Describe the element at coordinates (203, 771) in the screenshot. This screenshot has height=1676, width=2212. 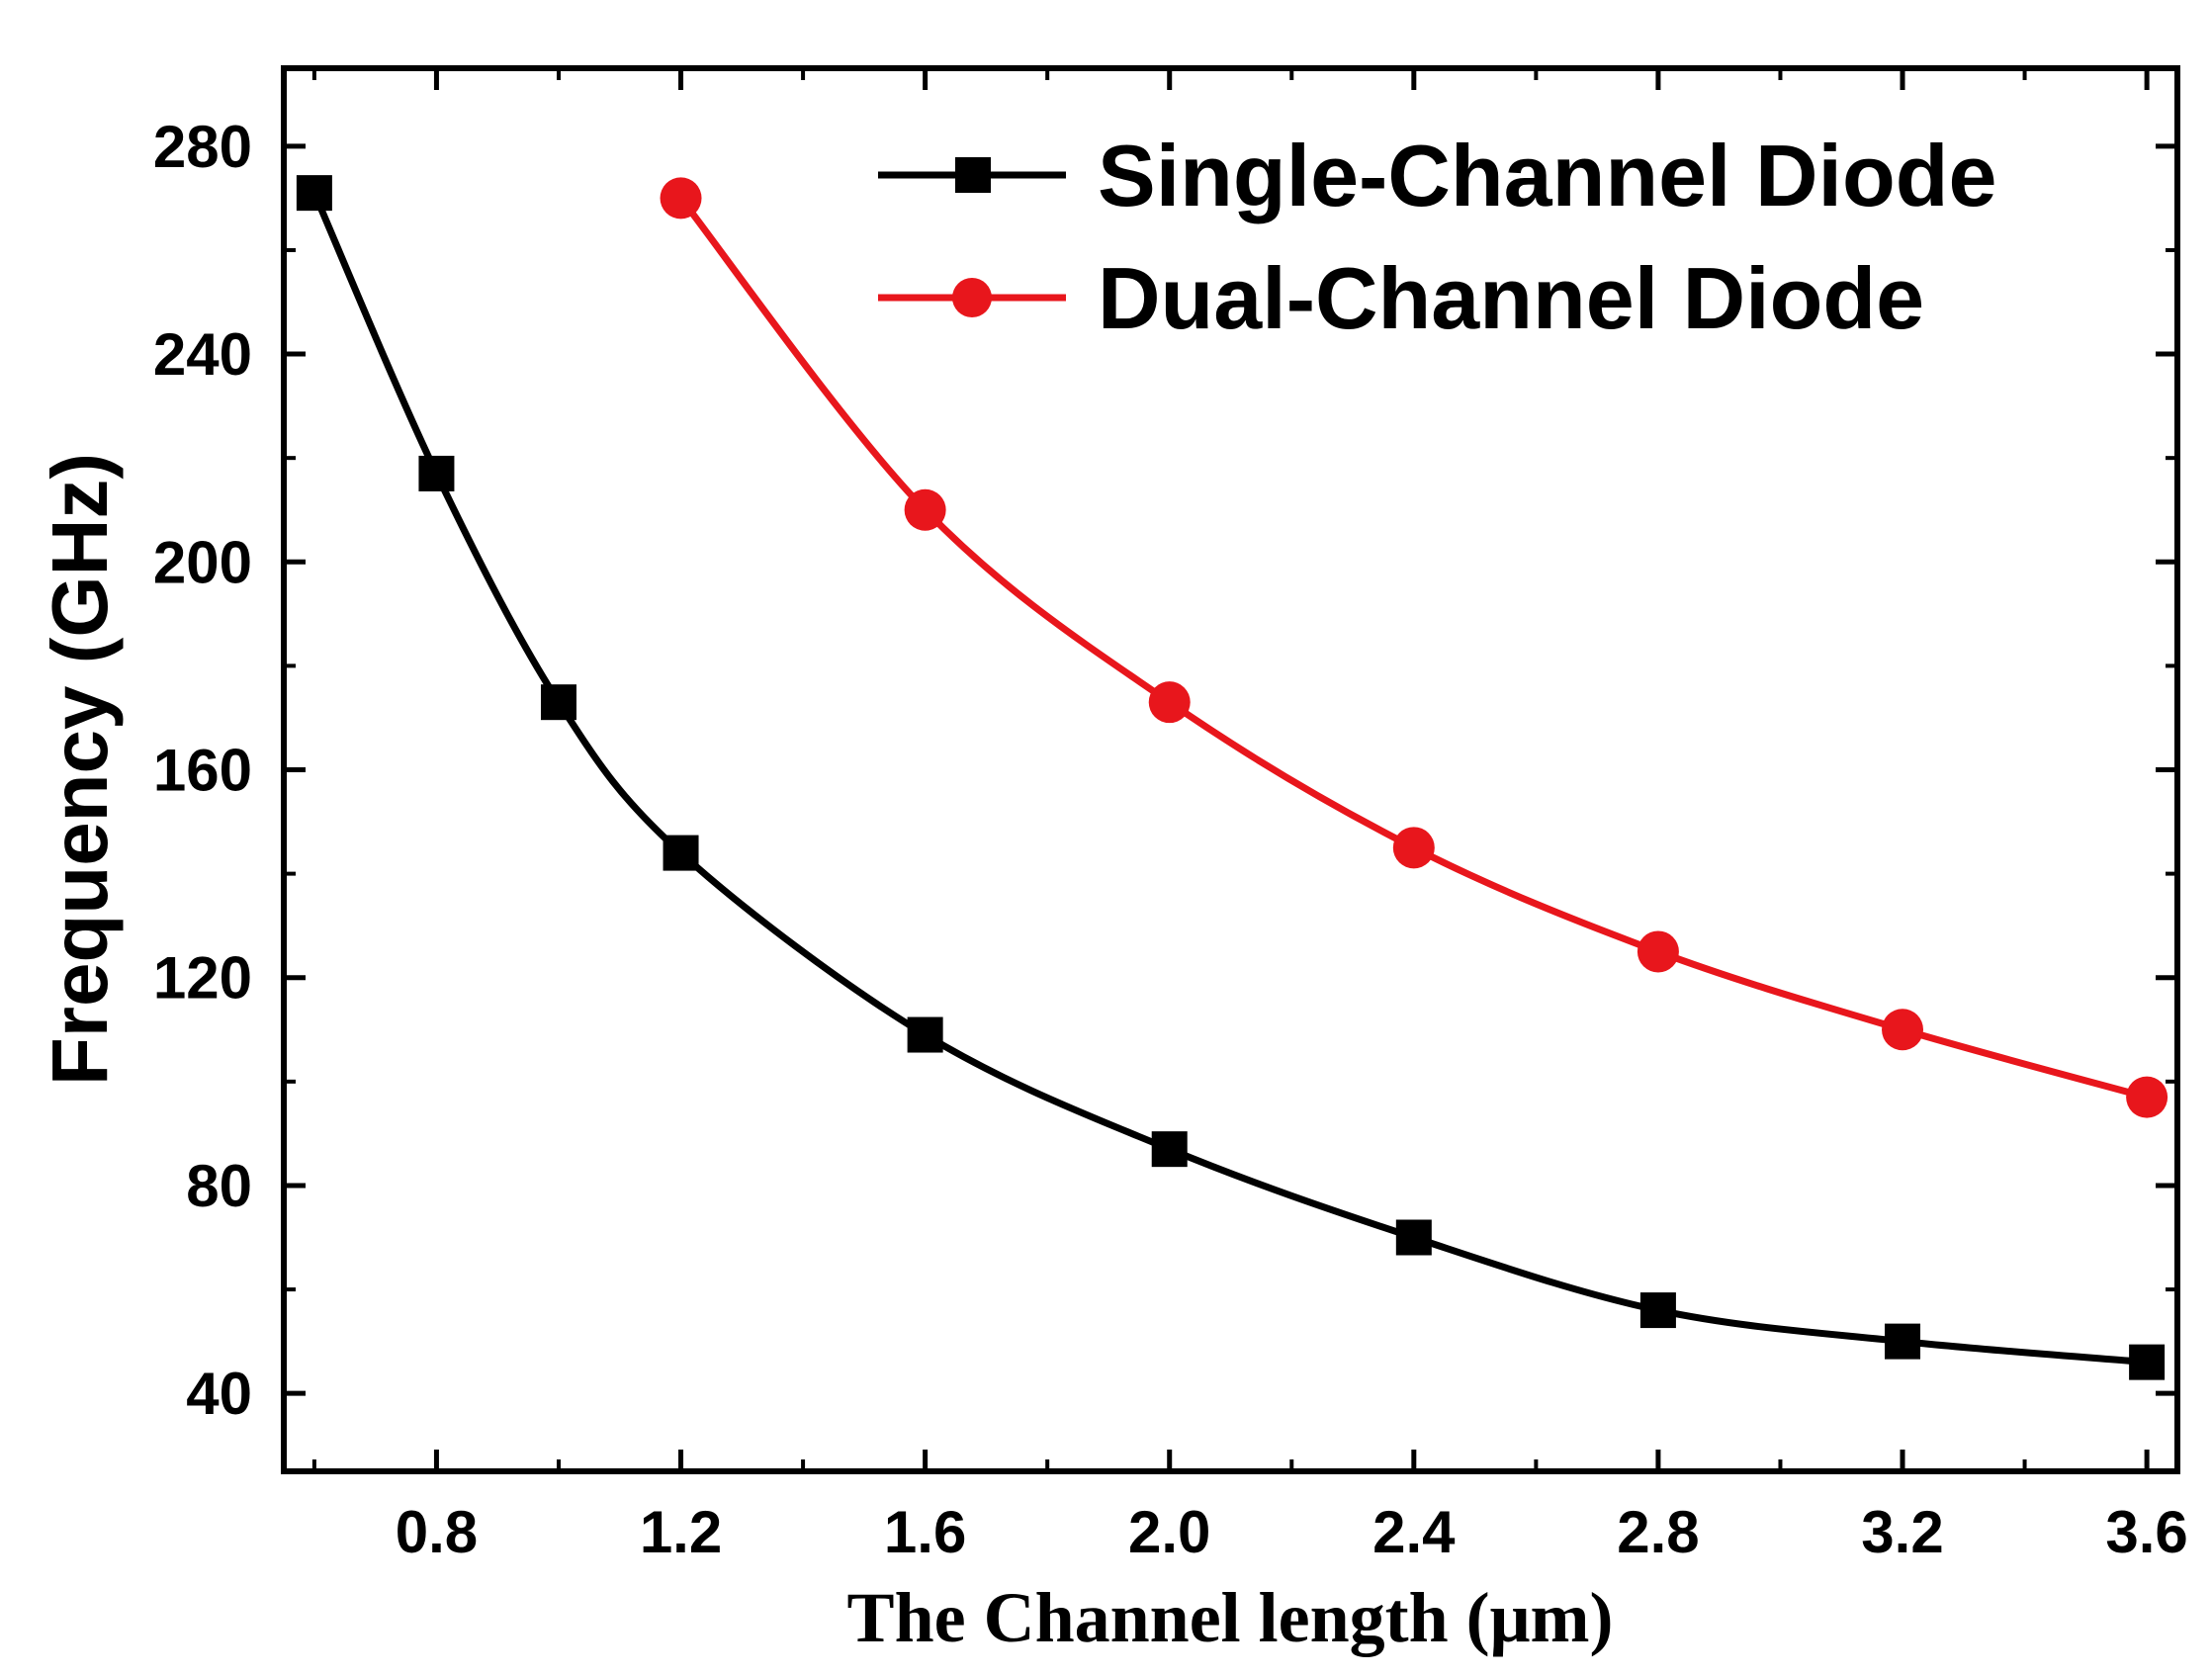
I see `y-tick-label: 160` at that location.